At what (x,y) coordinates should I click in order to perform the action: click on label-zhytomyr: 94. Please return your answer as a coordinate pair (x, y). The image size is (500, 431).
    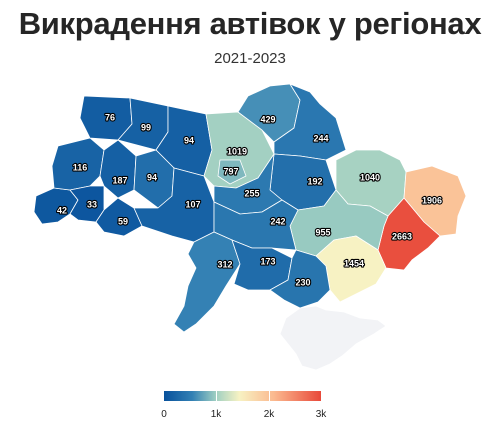
    Looking at the image, I should click on (189, 140).